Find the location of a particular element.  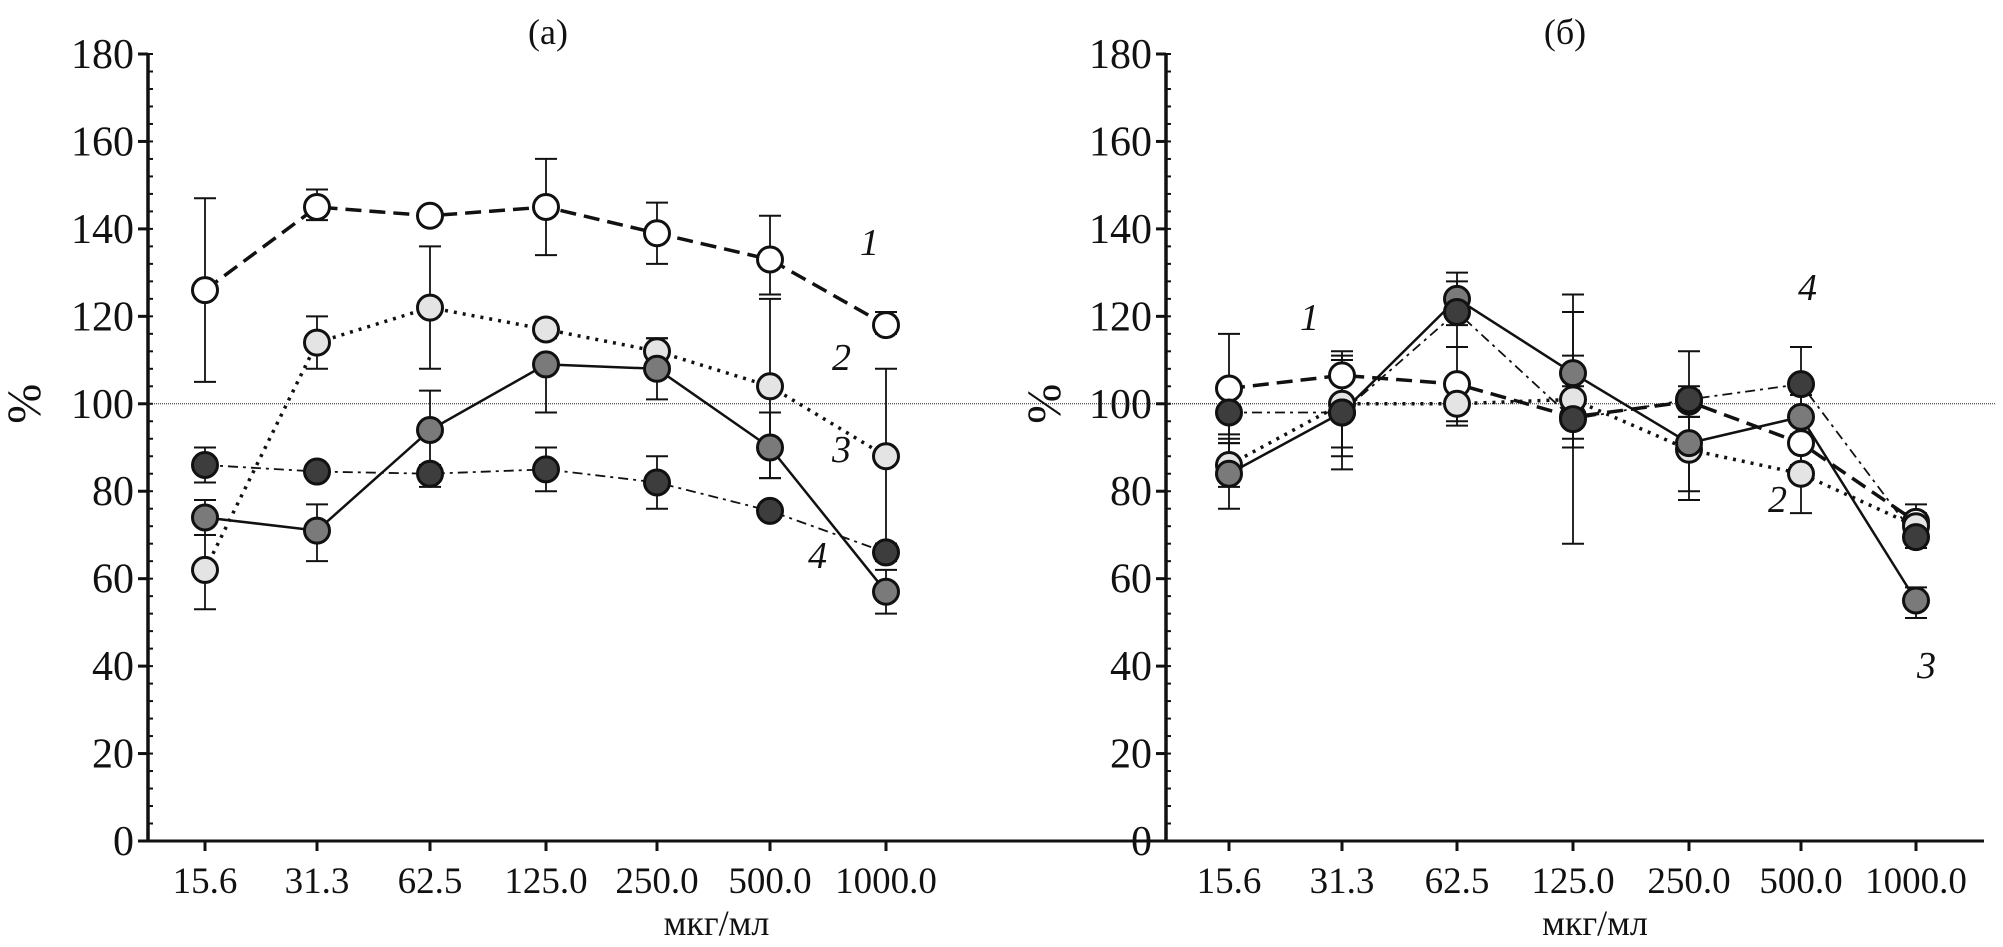

chart-title: (б) is located at coordinates (1565, 32).